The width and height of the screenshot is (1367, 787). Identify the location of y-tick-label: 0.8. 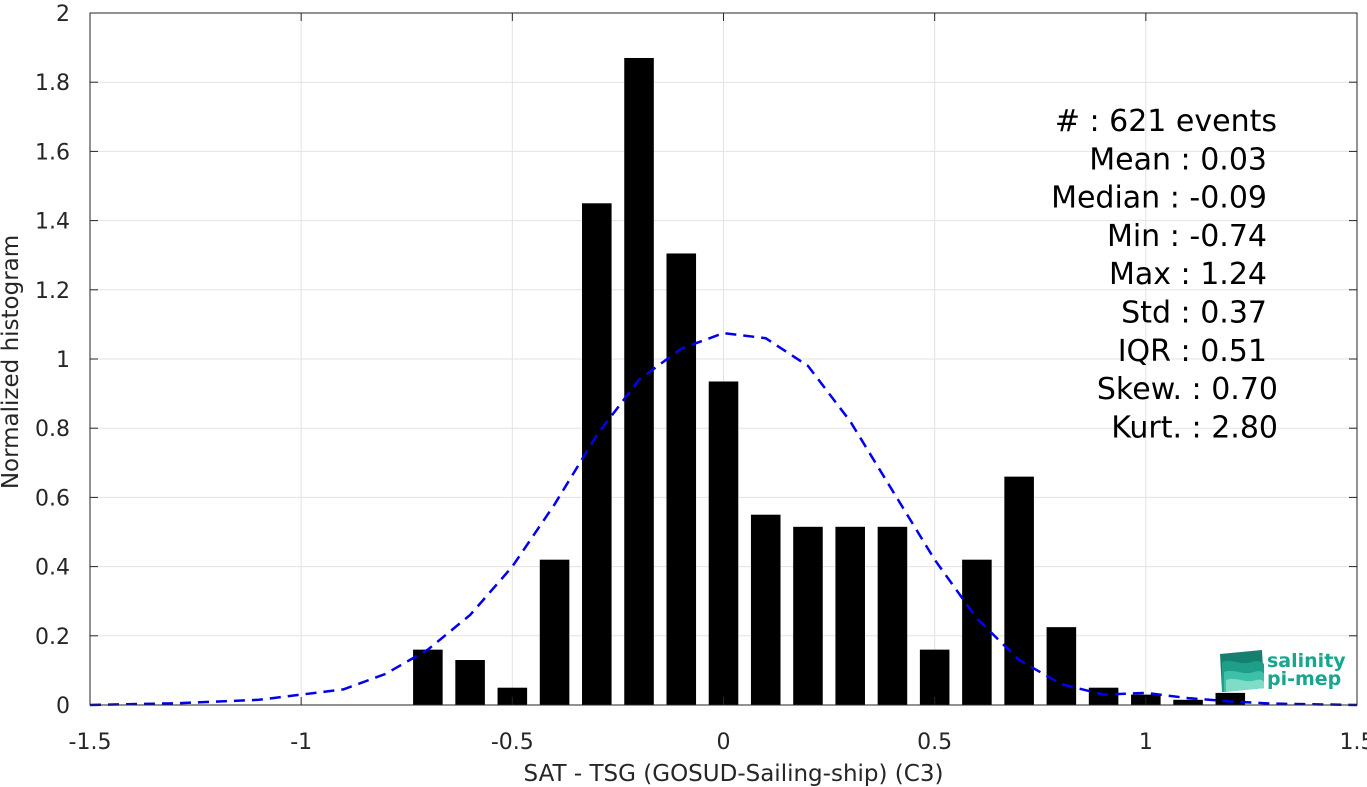
(52, 429).